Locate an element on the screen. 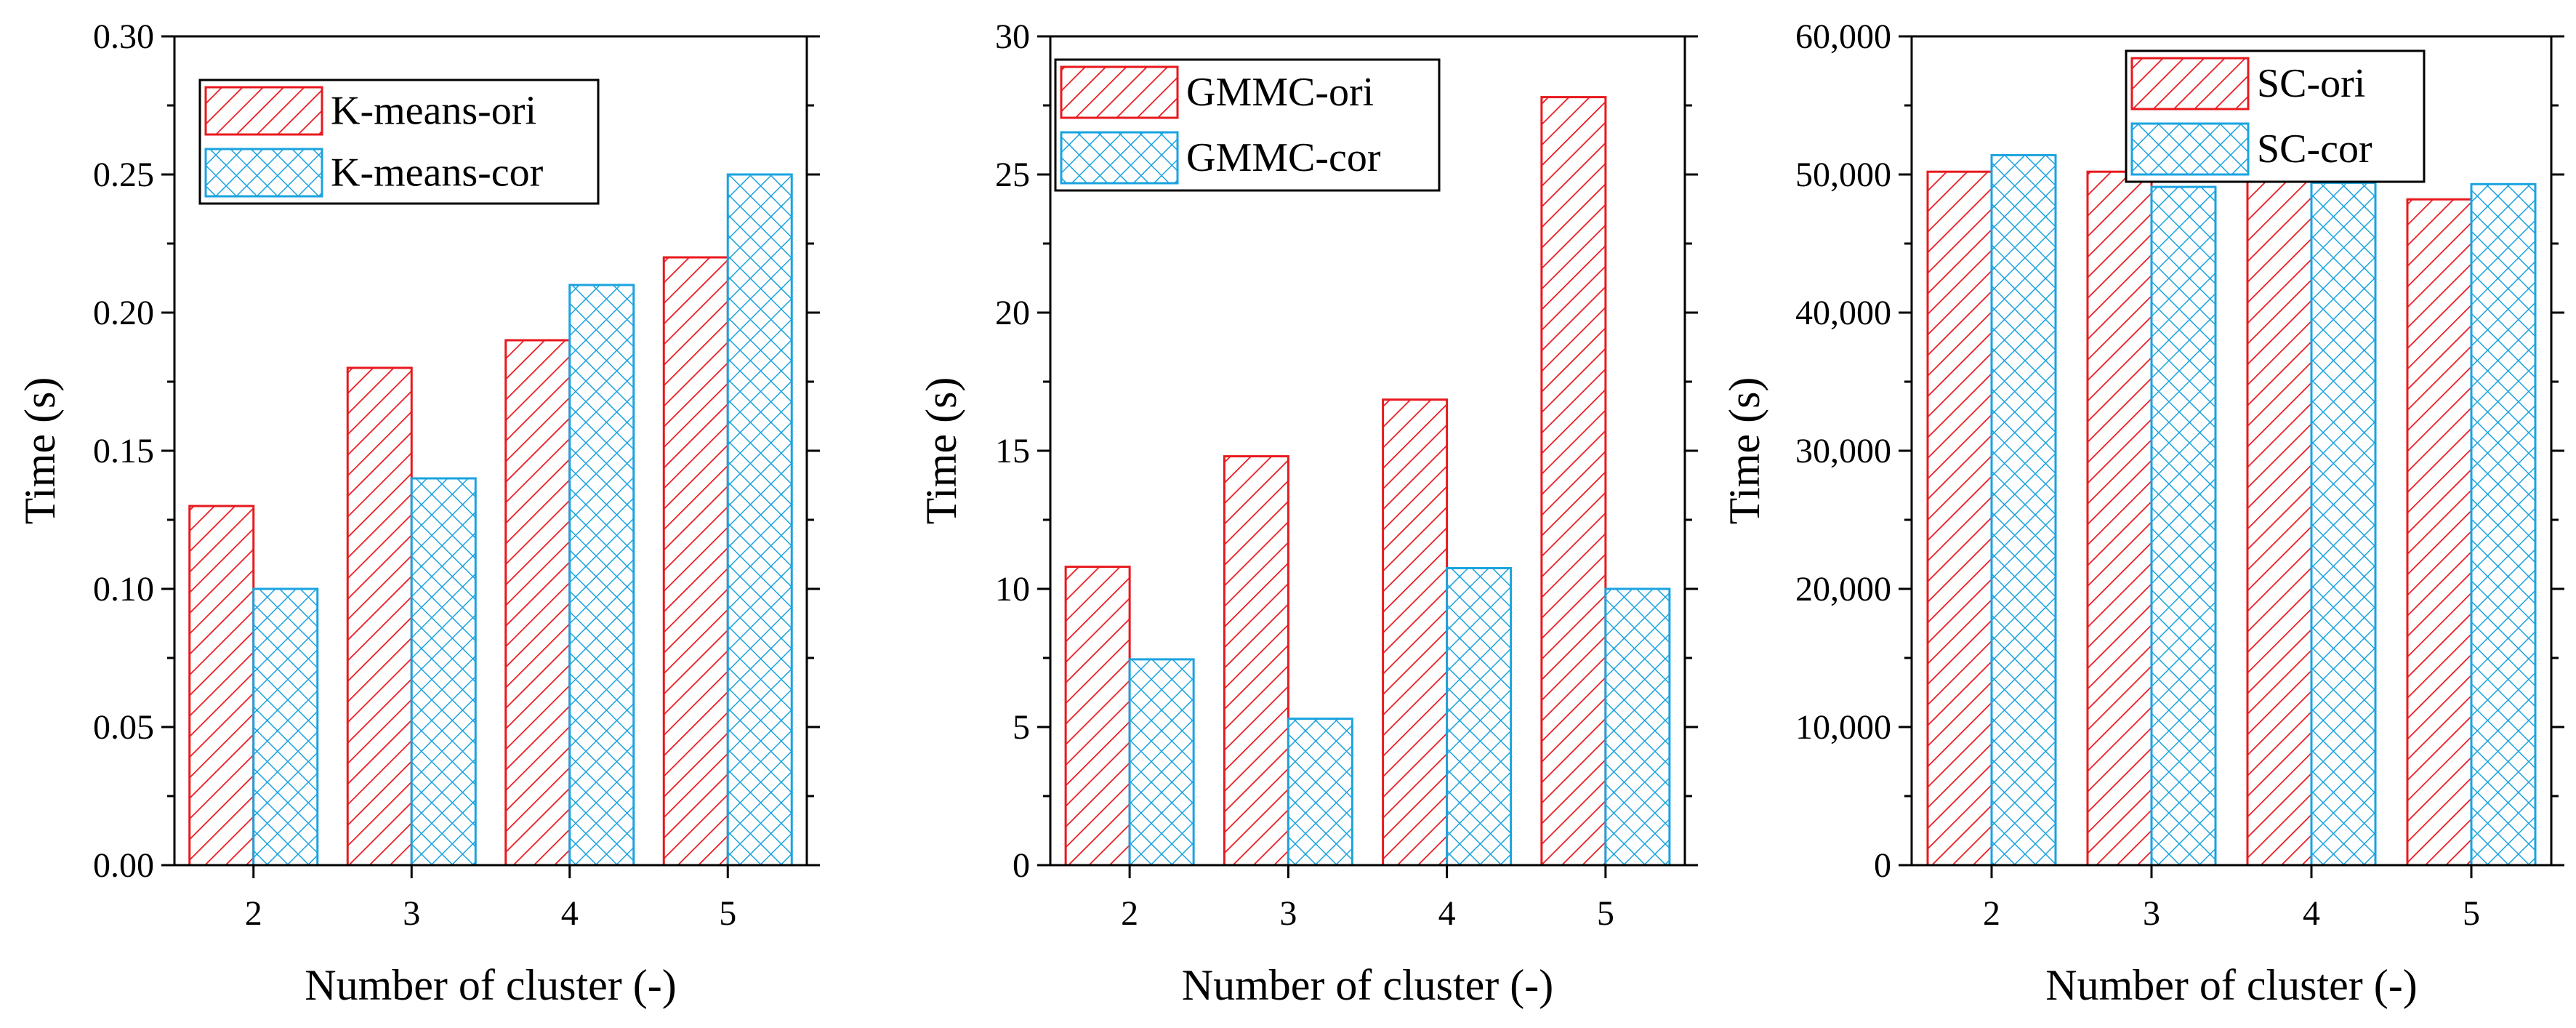 Image resolution: width=2576 pixels, height=1028 pixels. legend-swatch-gmmc-cor is located at coordinates (1119, 158).